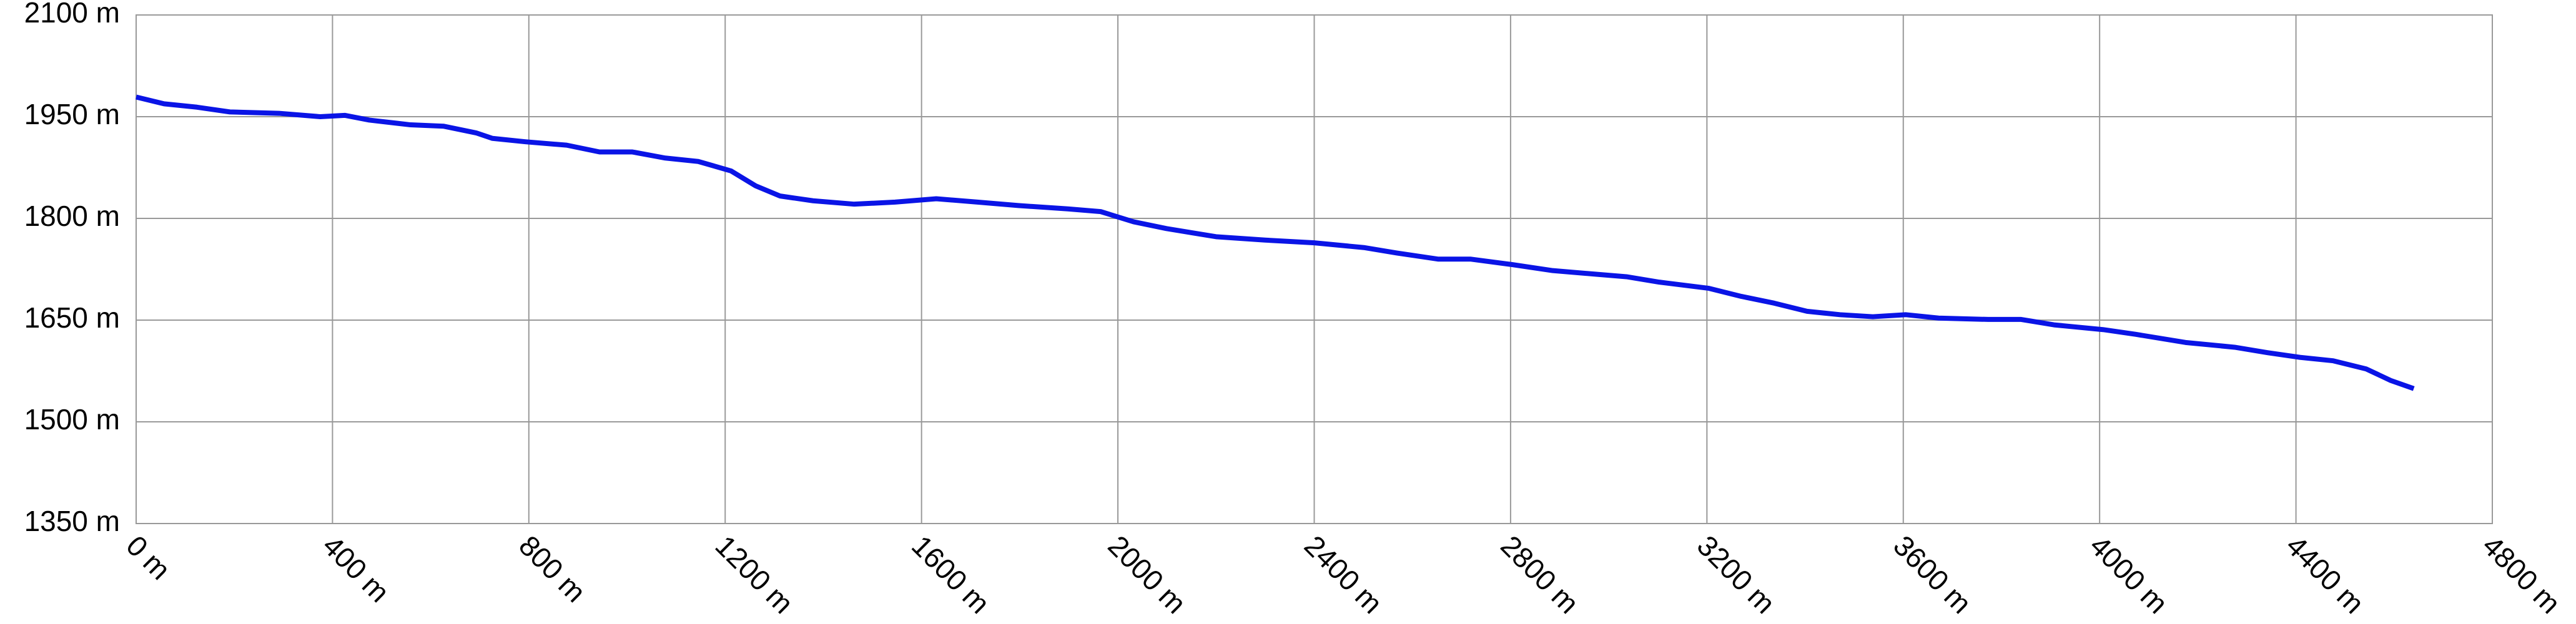 The image size is (2576, 624). What do you see at coordinates (72, 420) in the screenshot?
I see `y-tick-label: 1500 m` at bounding box center [72, 420].